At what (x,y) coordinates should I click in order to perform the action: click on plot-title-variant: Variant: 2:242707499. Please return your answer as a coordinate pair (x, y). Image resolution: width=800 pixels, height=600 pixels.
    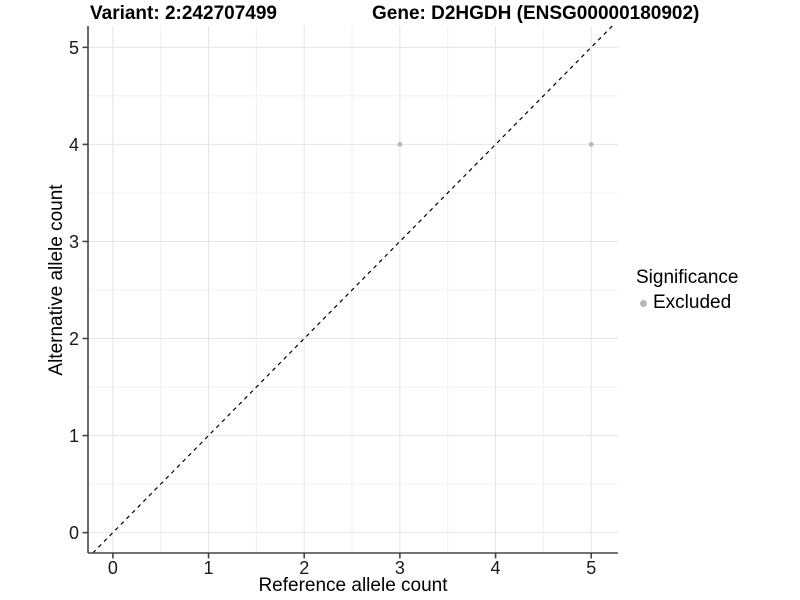
    Looking at the image, I should click on (183, 13).